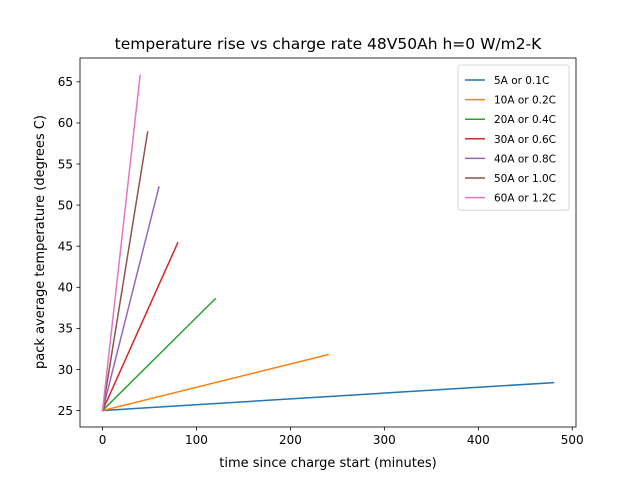 The height and width of the screenshot is (480, 640). What do you see at coordinates (103, 440) in the screenshot?
I see `x-tick-label-0: 0` at bounding box center [103, 440].